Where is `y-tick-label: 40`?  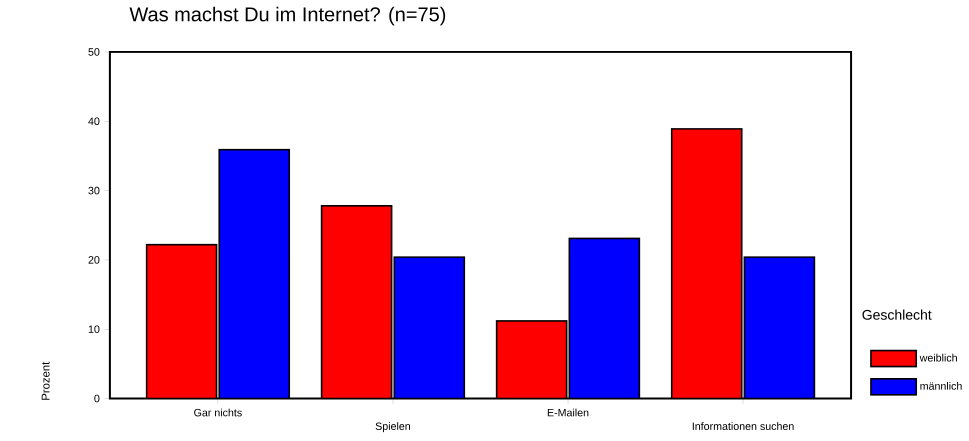 y-tick-label: 40 is located at coordinates (94, 122).